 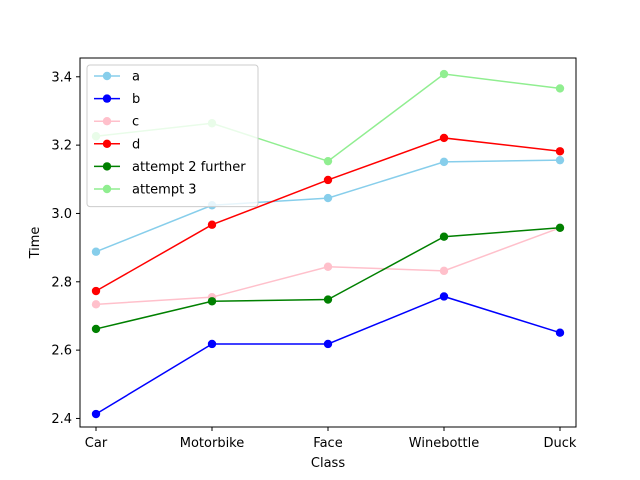 I want to click on x-tick-label: Face, so click(x=327, y=443).